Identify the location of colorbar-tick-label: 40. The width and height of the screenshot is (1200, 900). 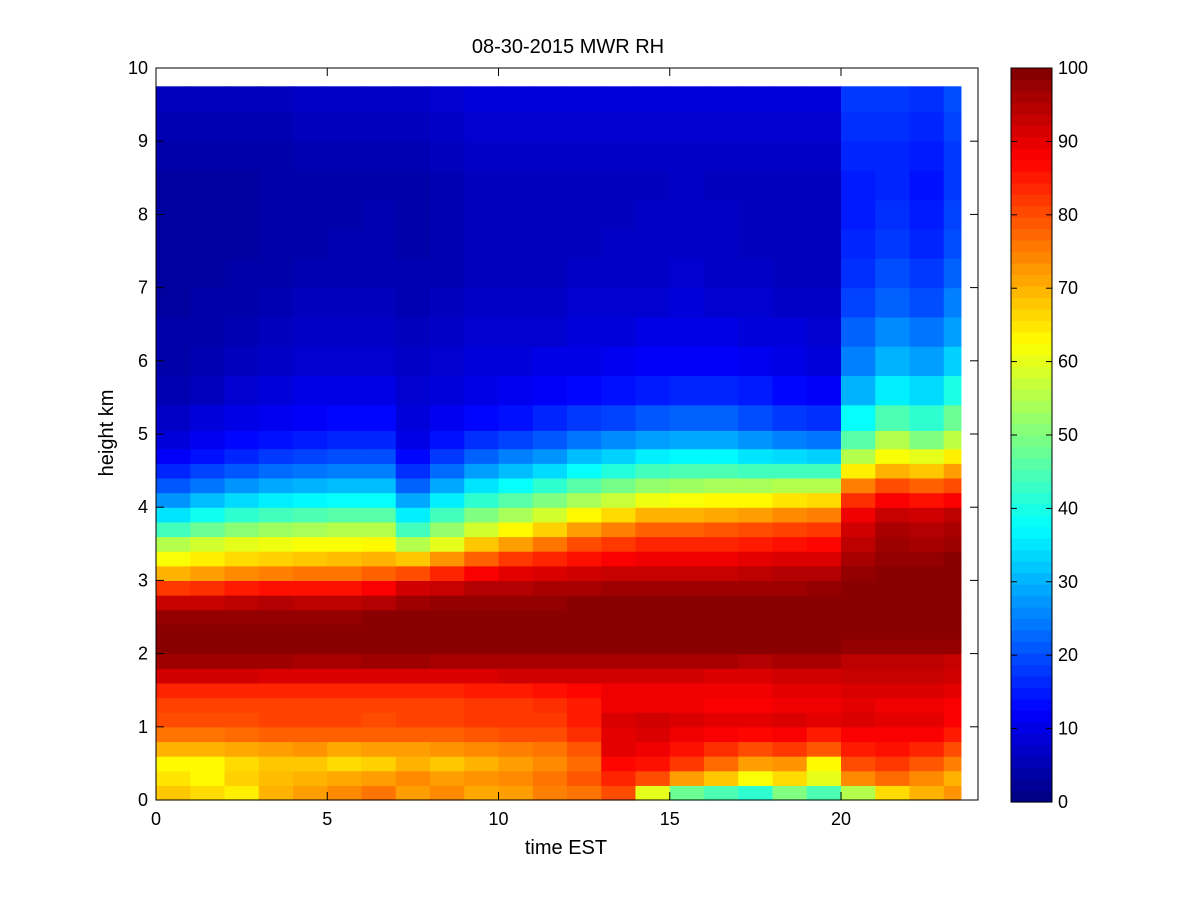
(1068, 508).